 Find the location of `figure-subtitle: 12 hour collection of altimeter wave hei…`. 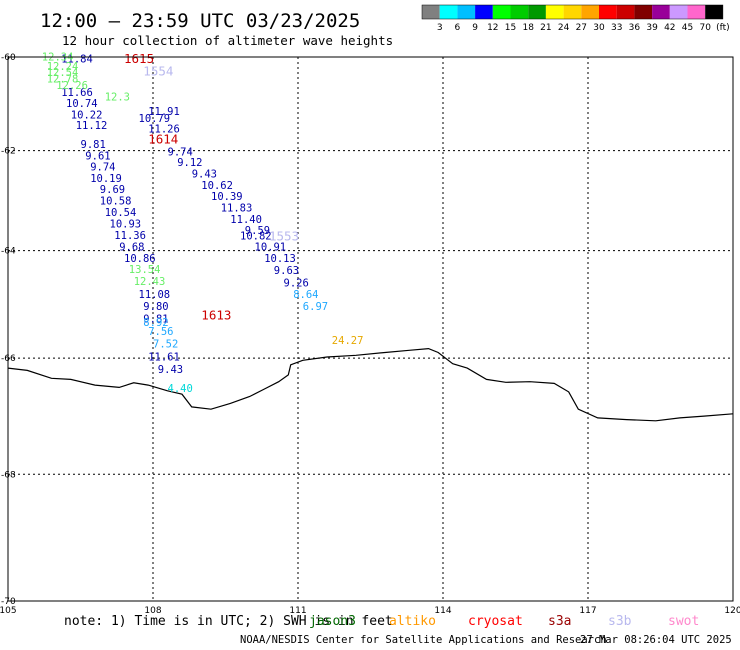

figure-subtitle: 12 hour collection of altimeter wave hei… is located at coordinates (227, 40).